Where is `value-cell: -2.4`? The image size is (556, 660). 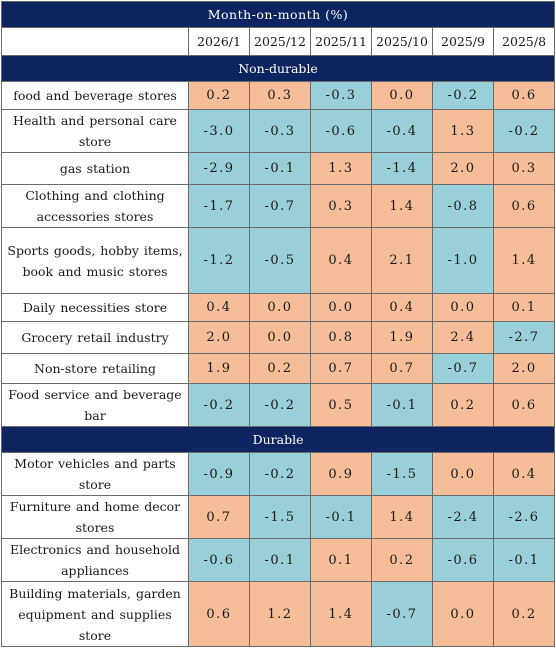 value-cell: -2.4 is located at coordinates (463, 517).